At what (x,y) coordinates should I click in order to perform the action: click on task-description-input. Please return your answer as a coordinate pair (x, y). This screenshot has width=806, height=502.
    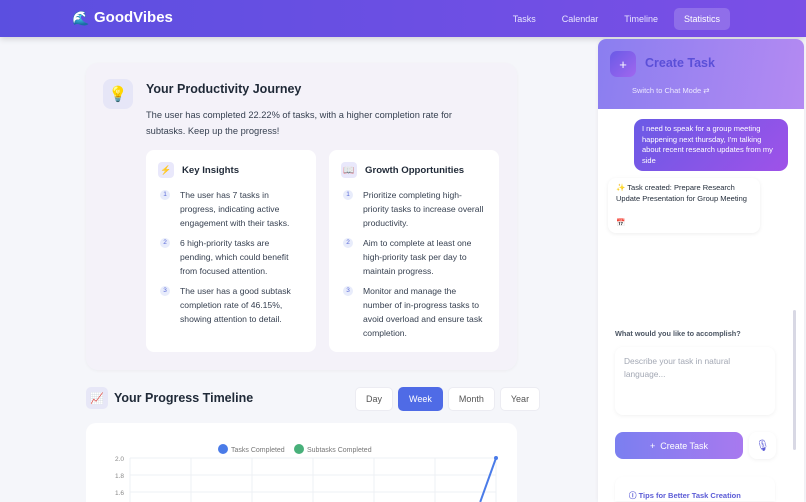
    Looking at the image, I should click on (695, 381).